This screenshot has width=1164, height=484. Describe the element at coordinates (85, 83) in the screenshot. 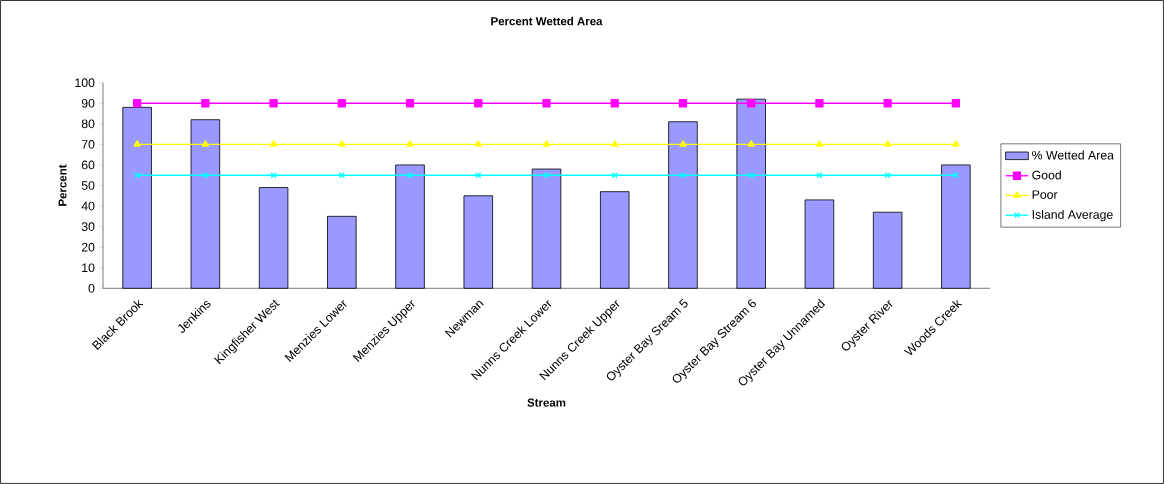

I see `y-tick-label: 100` at that location.